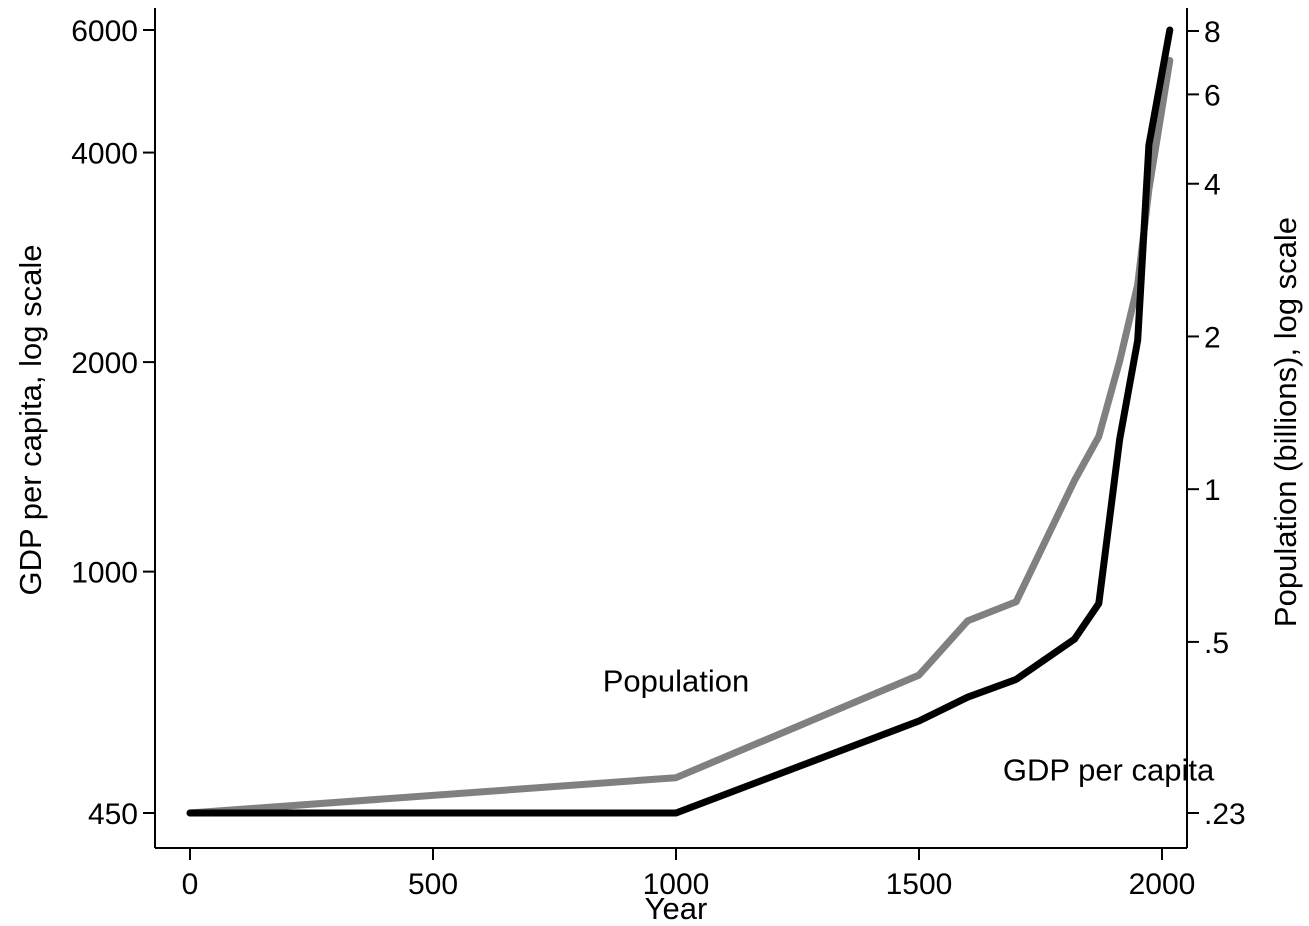  What do you see at coordinates (1212, 490) in the screenshot?
I see `right-tick-label: 1` at bounding box center [1212, 490].